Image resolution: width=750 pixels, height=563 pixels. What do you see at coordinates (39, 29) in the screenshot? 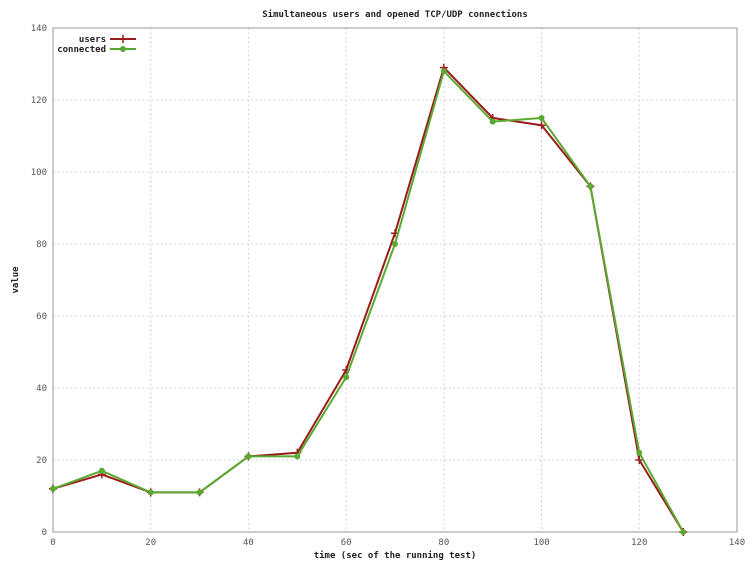
I see `y-tick-label: 140` at bounding box center [39, 29].